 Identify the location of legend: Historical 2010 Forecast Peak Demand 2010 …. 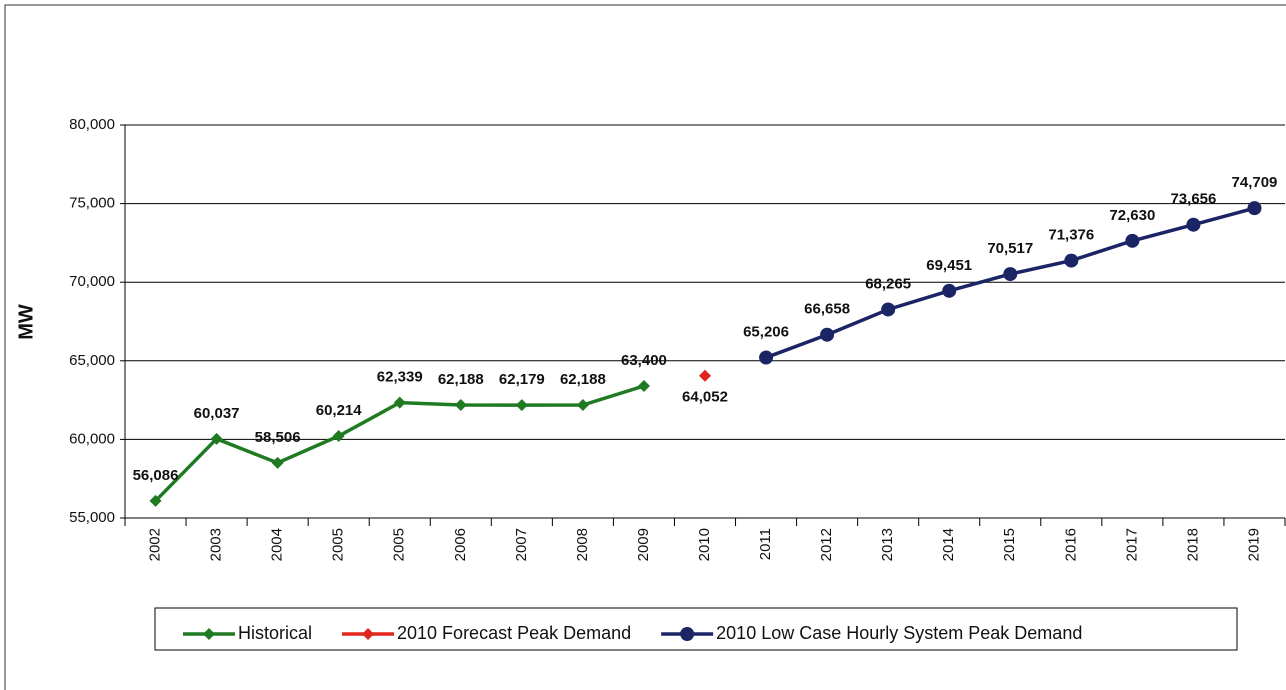
(696, 629).